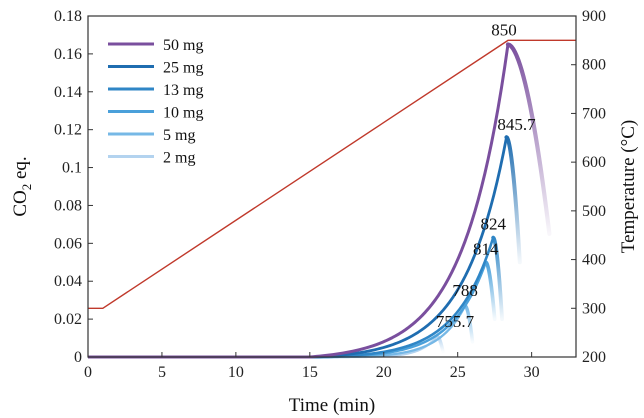 The image size is (644, 418). What do you see at coordinates (179, 135) in the screenshot?
I see `legend-label: 5 mg` at bounding box center [179, 135].